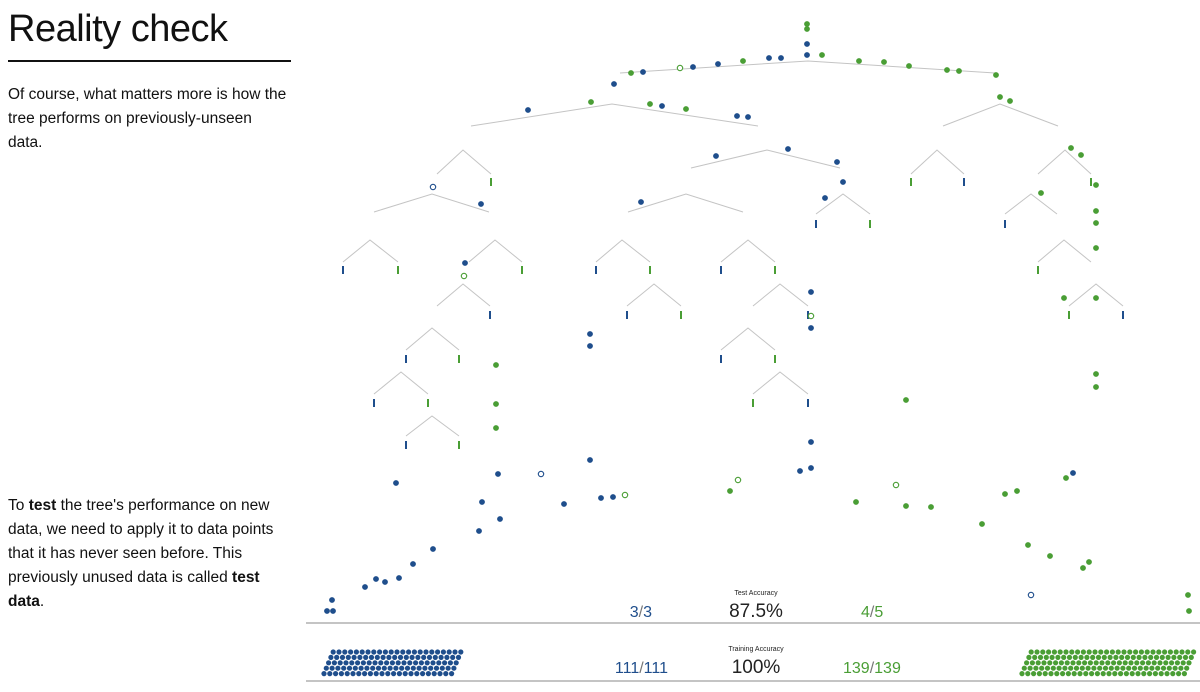 This screenshot has width=1200, height=692. I want to click on training-accuracy-label: Training Accuracy, so click(756, 649).